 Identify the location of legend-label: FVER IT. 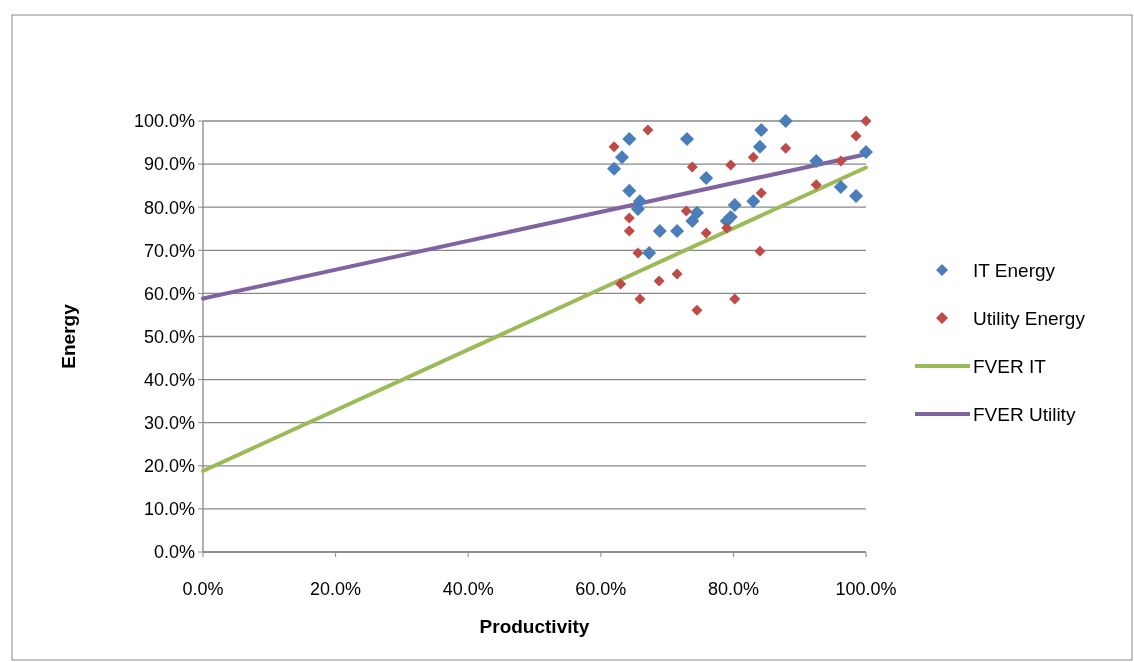
(1010, 366).